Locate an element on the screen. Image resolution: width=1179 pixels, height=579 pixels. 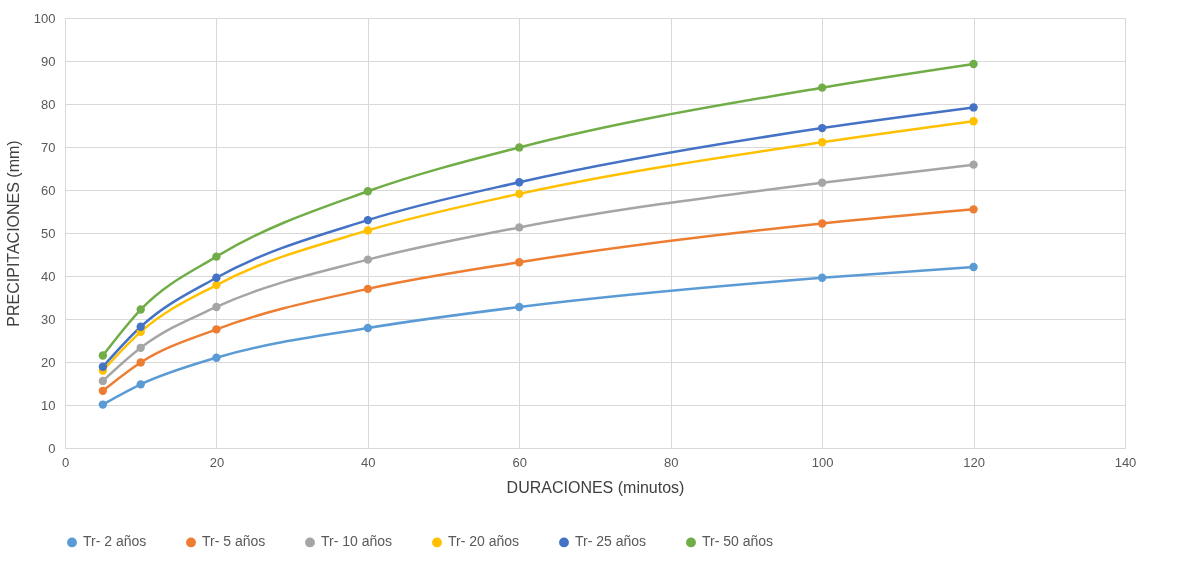
x-tick-label: 40 is located at coordinates (368, 462).